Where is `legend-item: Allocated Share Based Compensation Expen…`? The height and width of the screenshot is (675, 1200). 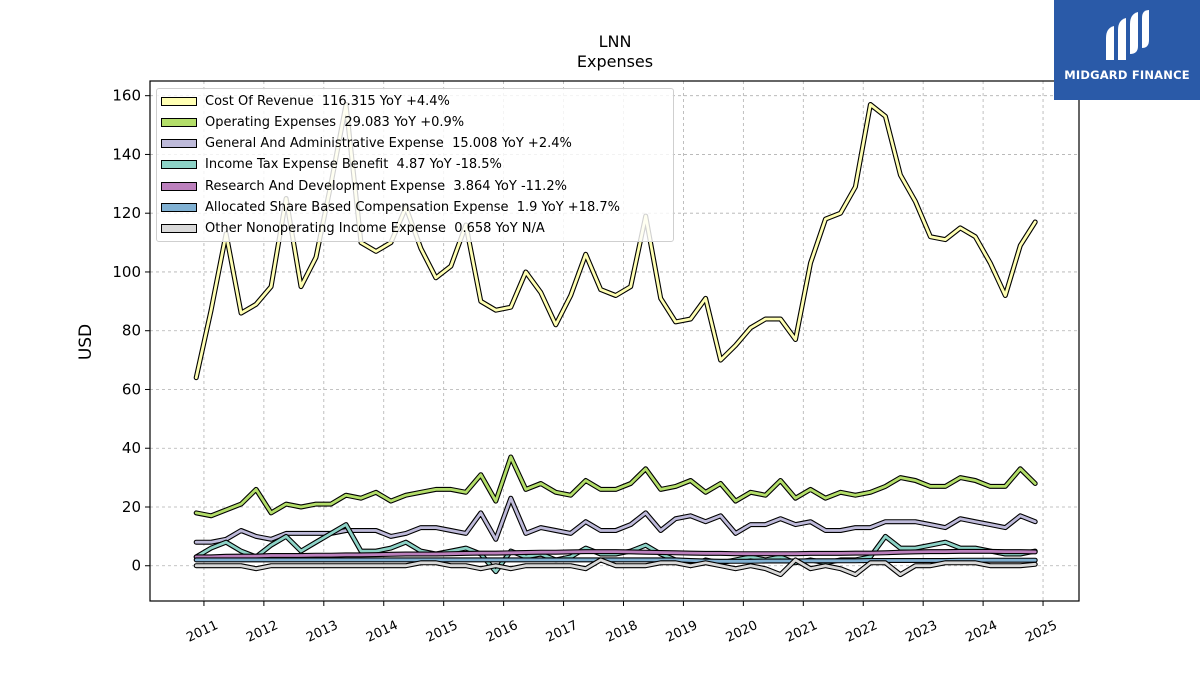 legend-item: Allocated Share Based Compensation Expen… is located at coordinates (390, 208).